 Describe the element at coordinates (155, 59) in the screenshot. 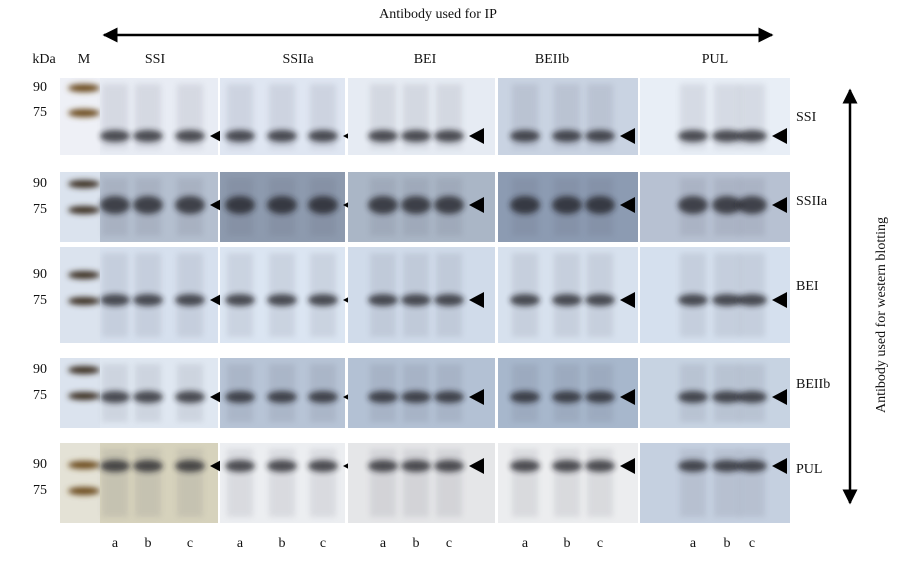

I see `ip-antibody-label: SSI` at that location.